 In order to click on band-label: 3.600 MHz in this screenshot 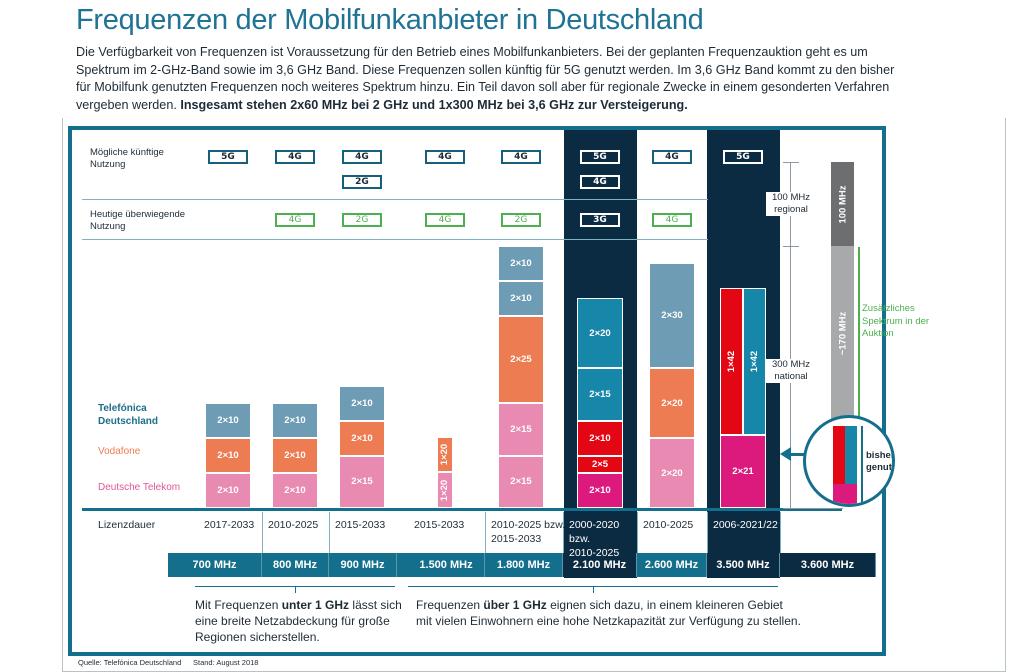, I will do `click(828, 565)`.